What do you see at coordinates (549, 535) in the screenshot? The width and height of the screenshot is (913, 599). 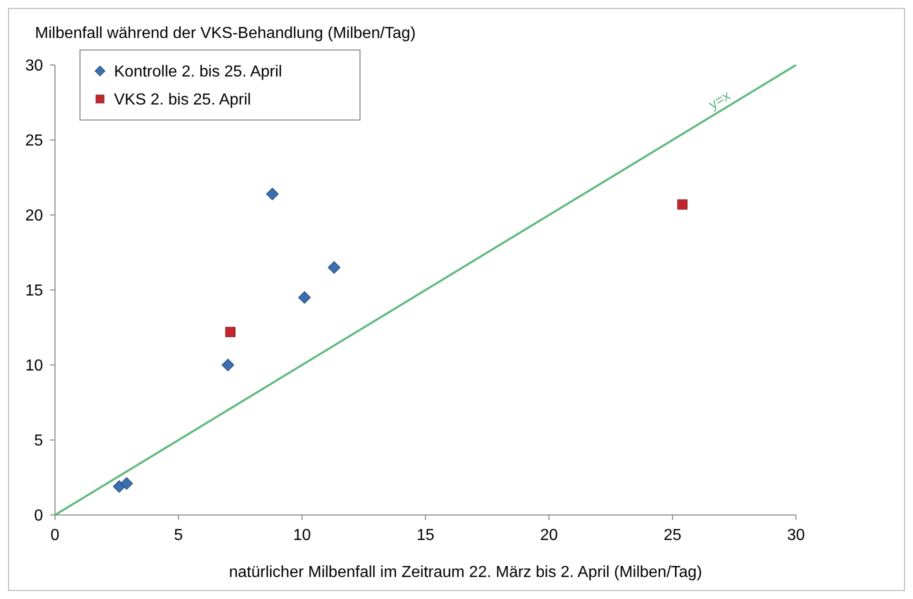 I see `x-tick-label: 20` at bounding box center [549, 535].